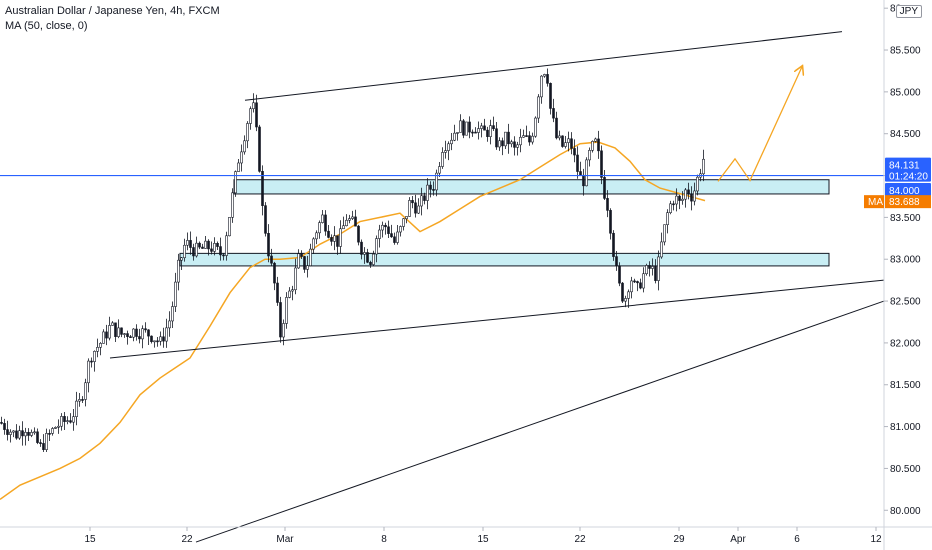 The height and width of the screenshot is (550, 932). What do you see at coordinates (759, 124) in the screenshot?
I see `projection-arrow` at bounding box center [759, 124].